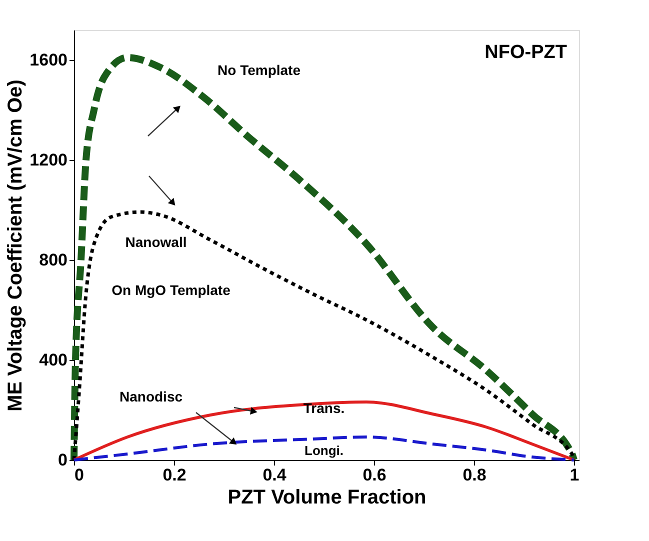 The width and height of the screenshot is (649, 541). Describe the element at coordinates (171, 290) in the screenshot. I see `series-label: On MgO Template` at that location.